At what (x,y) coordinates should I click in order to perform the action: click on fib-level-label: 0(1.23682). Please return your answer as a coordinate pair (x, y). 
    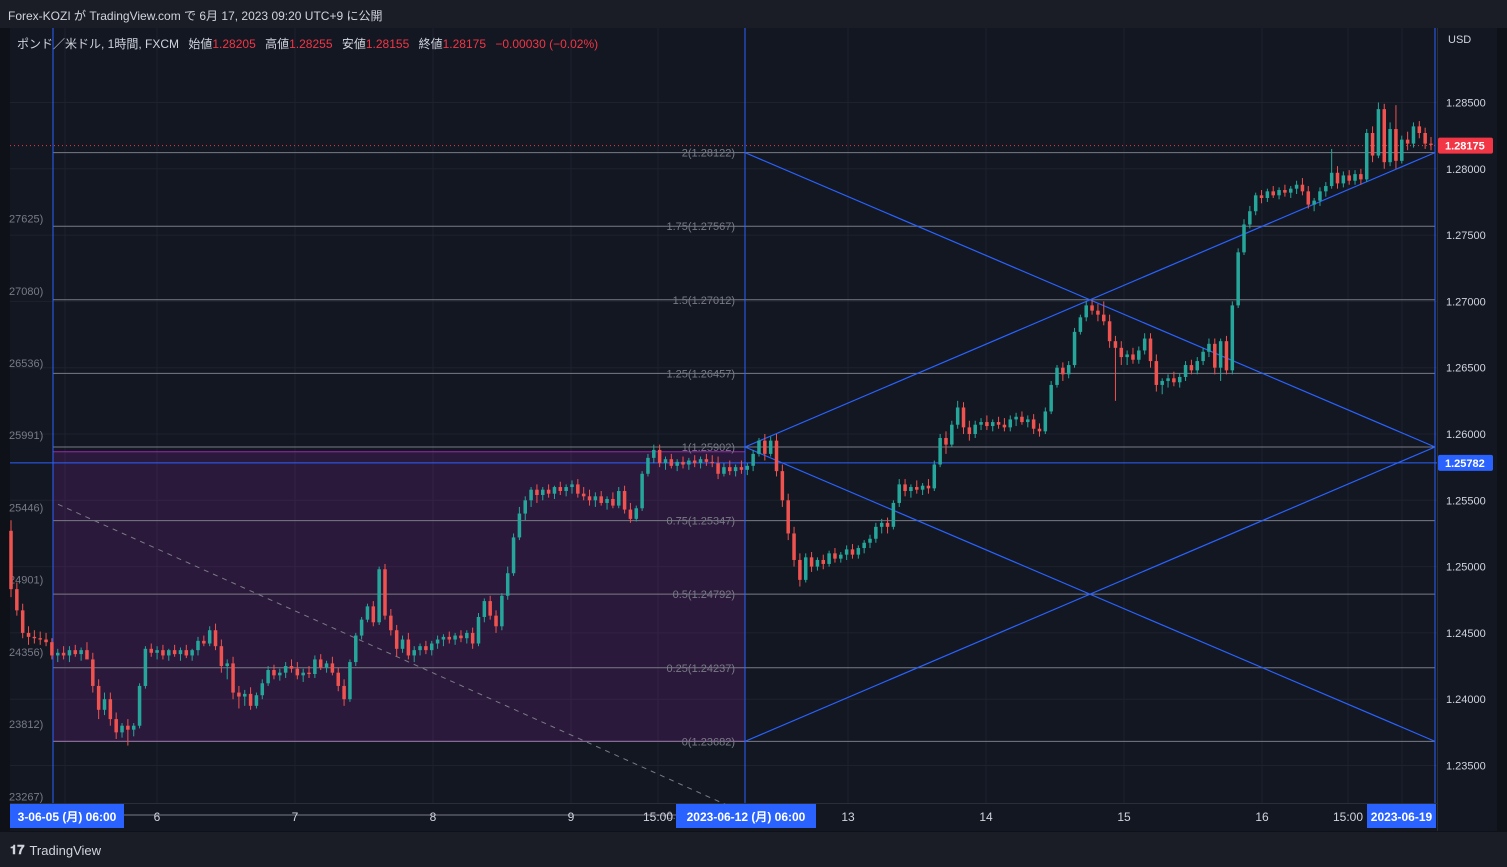
    Looking at the image, I should click on (708, 742).